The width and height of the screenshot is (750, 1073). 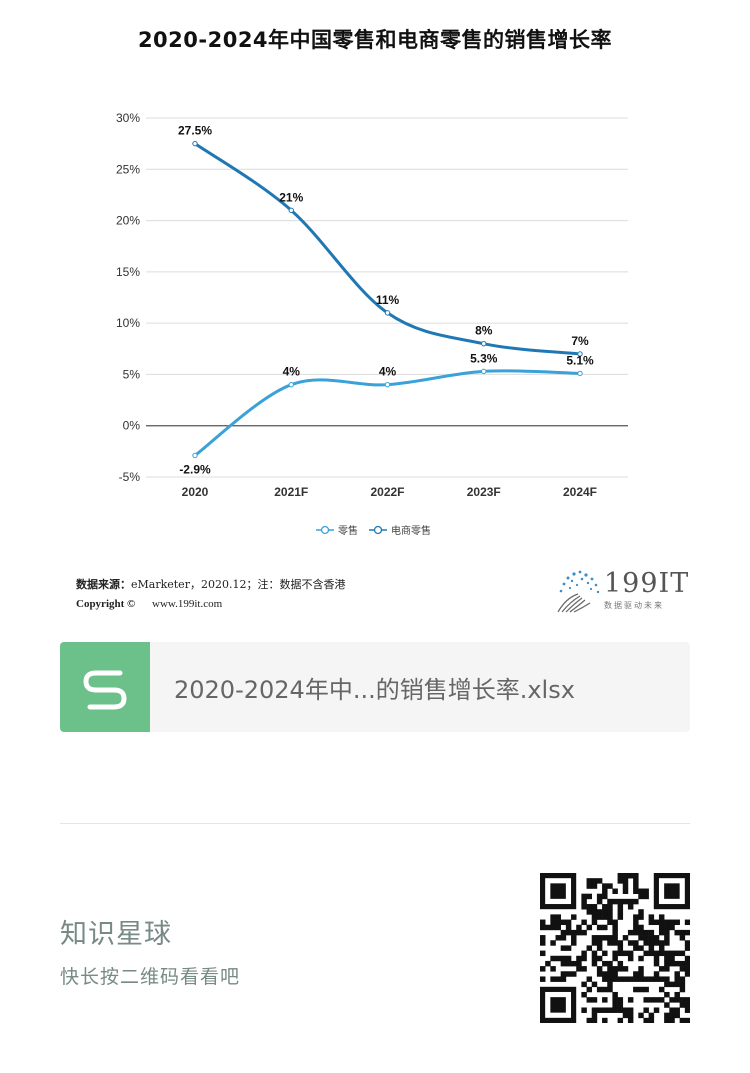 What do you see at coordinates (195, 131) in the screenshot?
I see `data-label: 27.5%` at bounding box center [195, 131].